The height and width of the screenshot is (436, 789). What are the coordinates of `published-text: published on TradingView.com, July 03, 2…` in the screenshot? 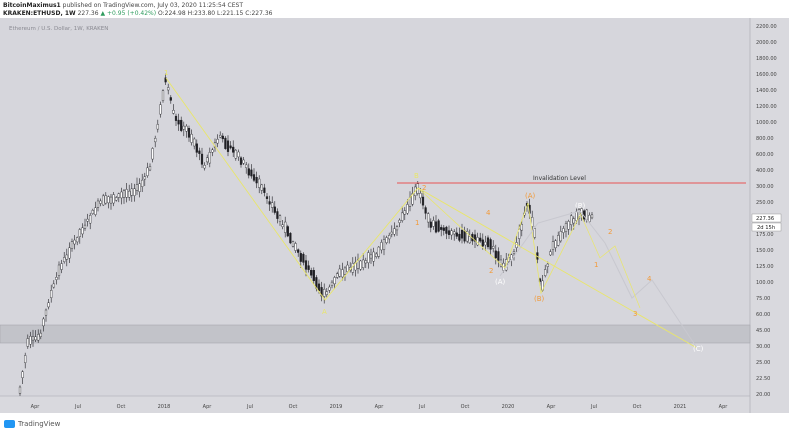 It's located at (152, 5).